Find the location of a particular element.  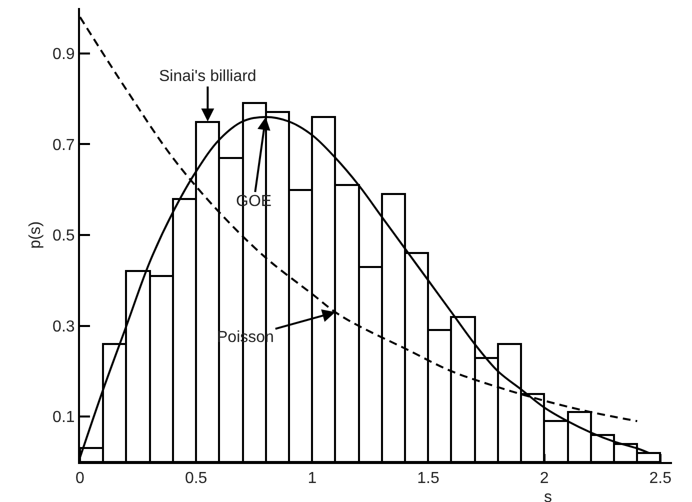

x-tick-label: 1.5 is located at coordinates (428, 479).